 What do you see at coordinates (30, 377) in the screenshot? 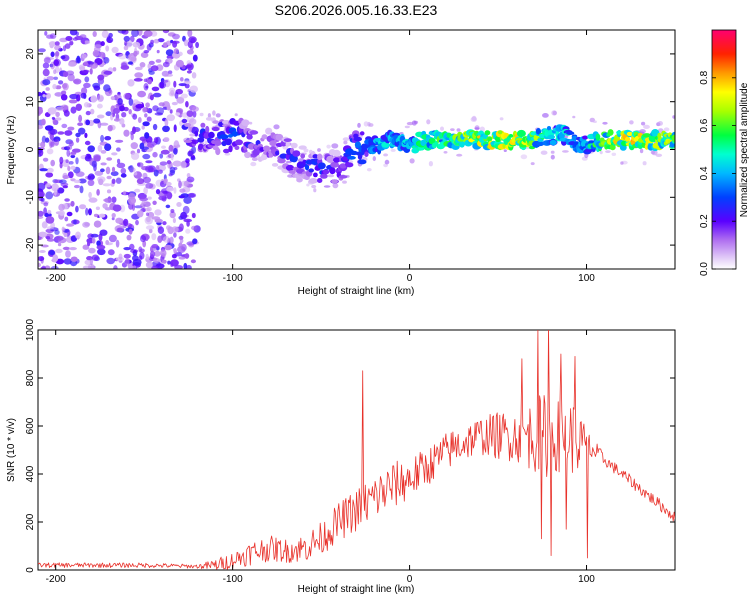
I see `y-tick-label: 800` at bounding box center [30, 377].